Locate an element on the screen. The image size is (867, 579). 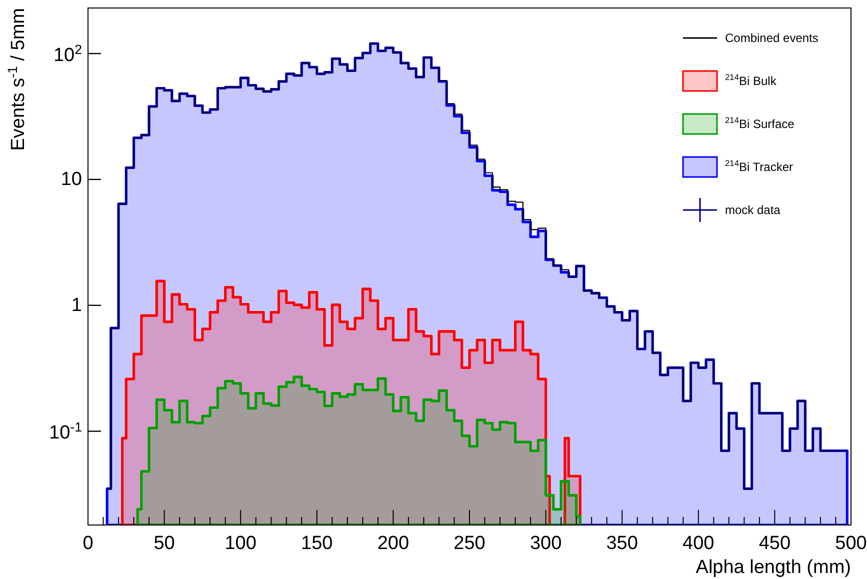
x-tick-label: 50 is located at coordinates (164, 543).